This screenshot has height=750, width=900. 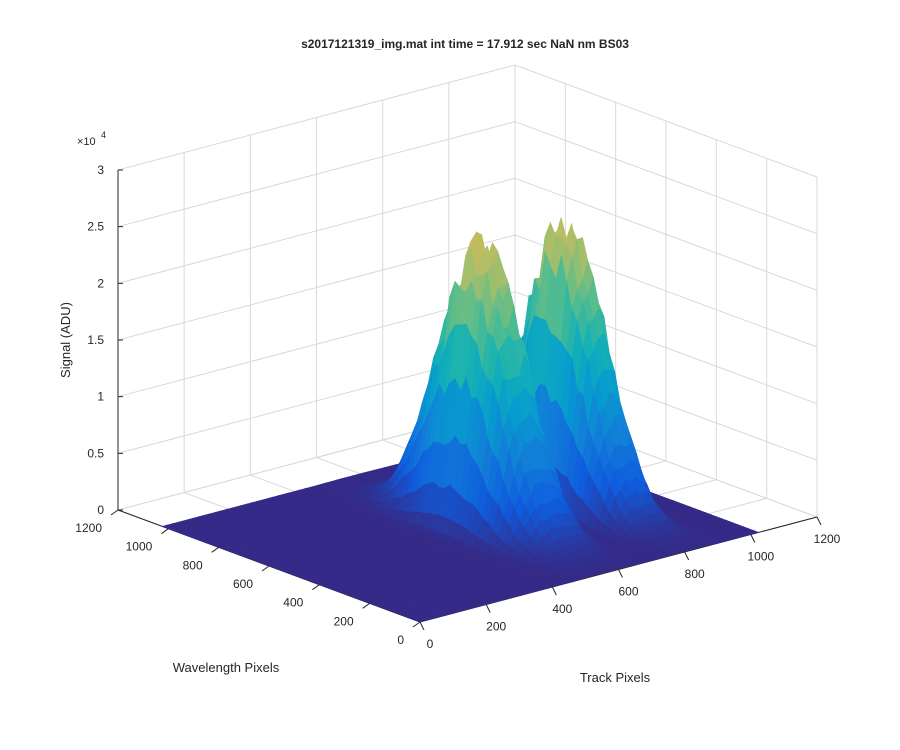 What do you see at coordinates (193, 565) in the screenshot?
I see `y-tick-label: 800` at bounding box center [193, 565].